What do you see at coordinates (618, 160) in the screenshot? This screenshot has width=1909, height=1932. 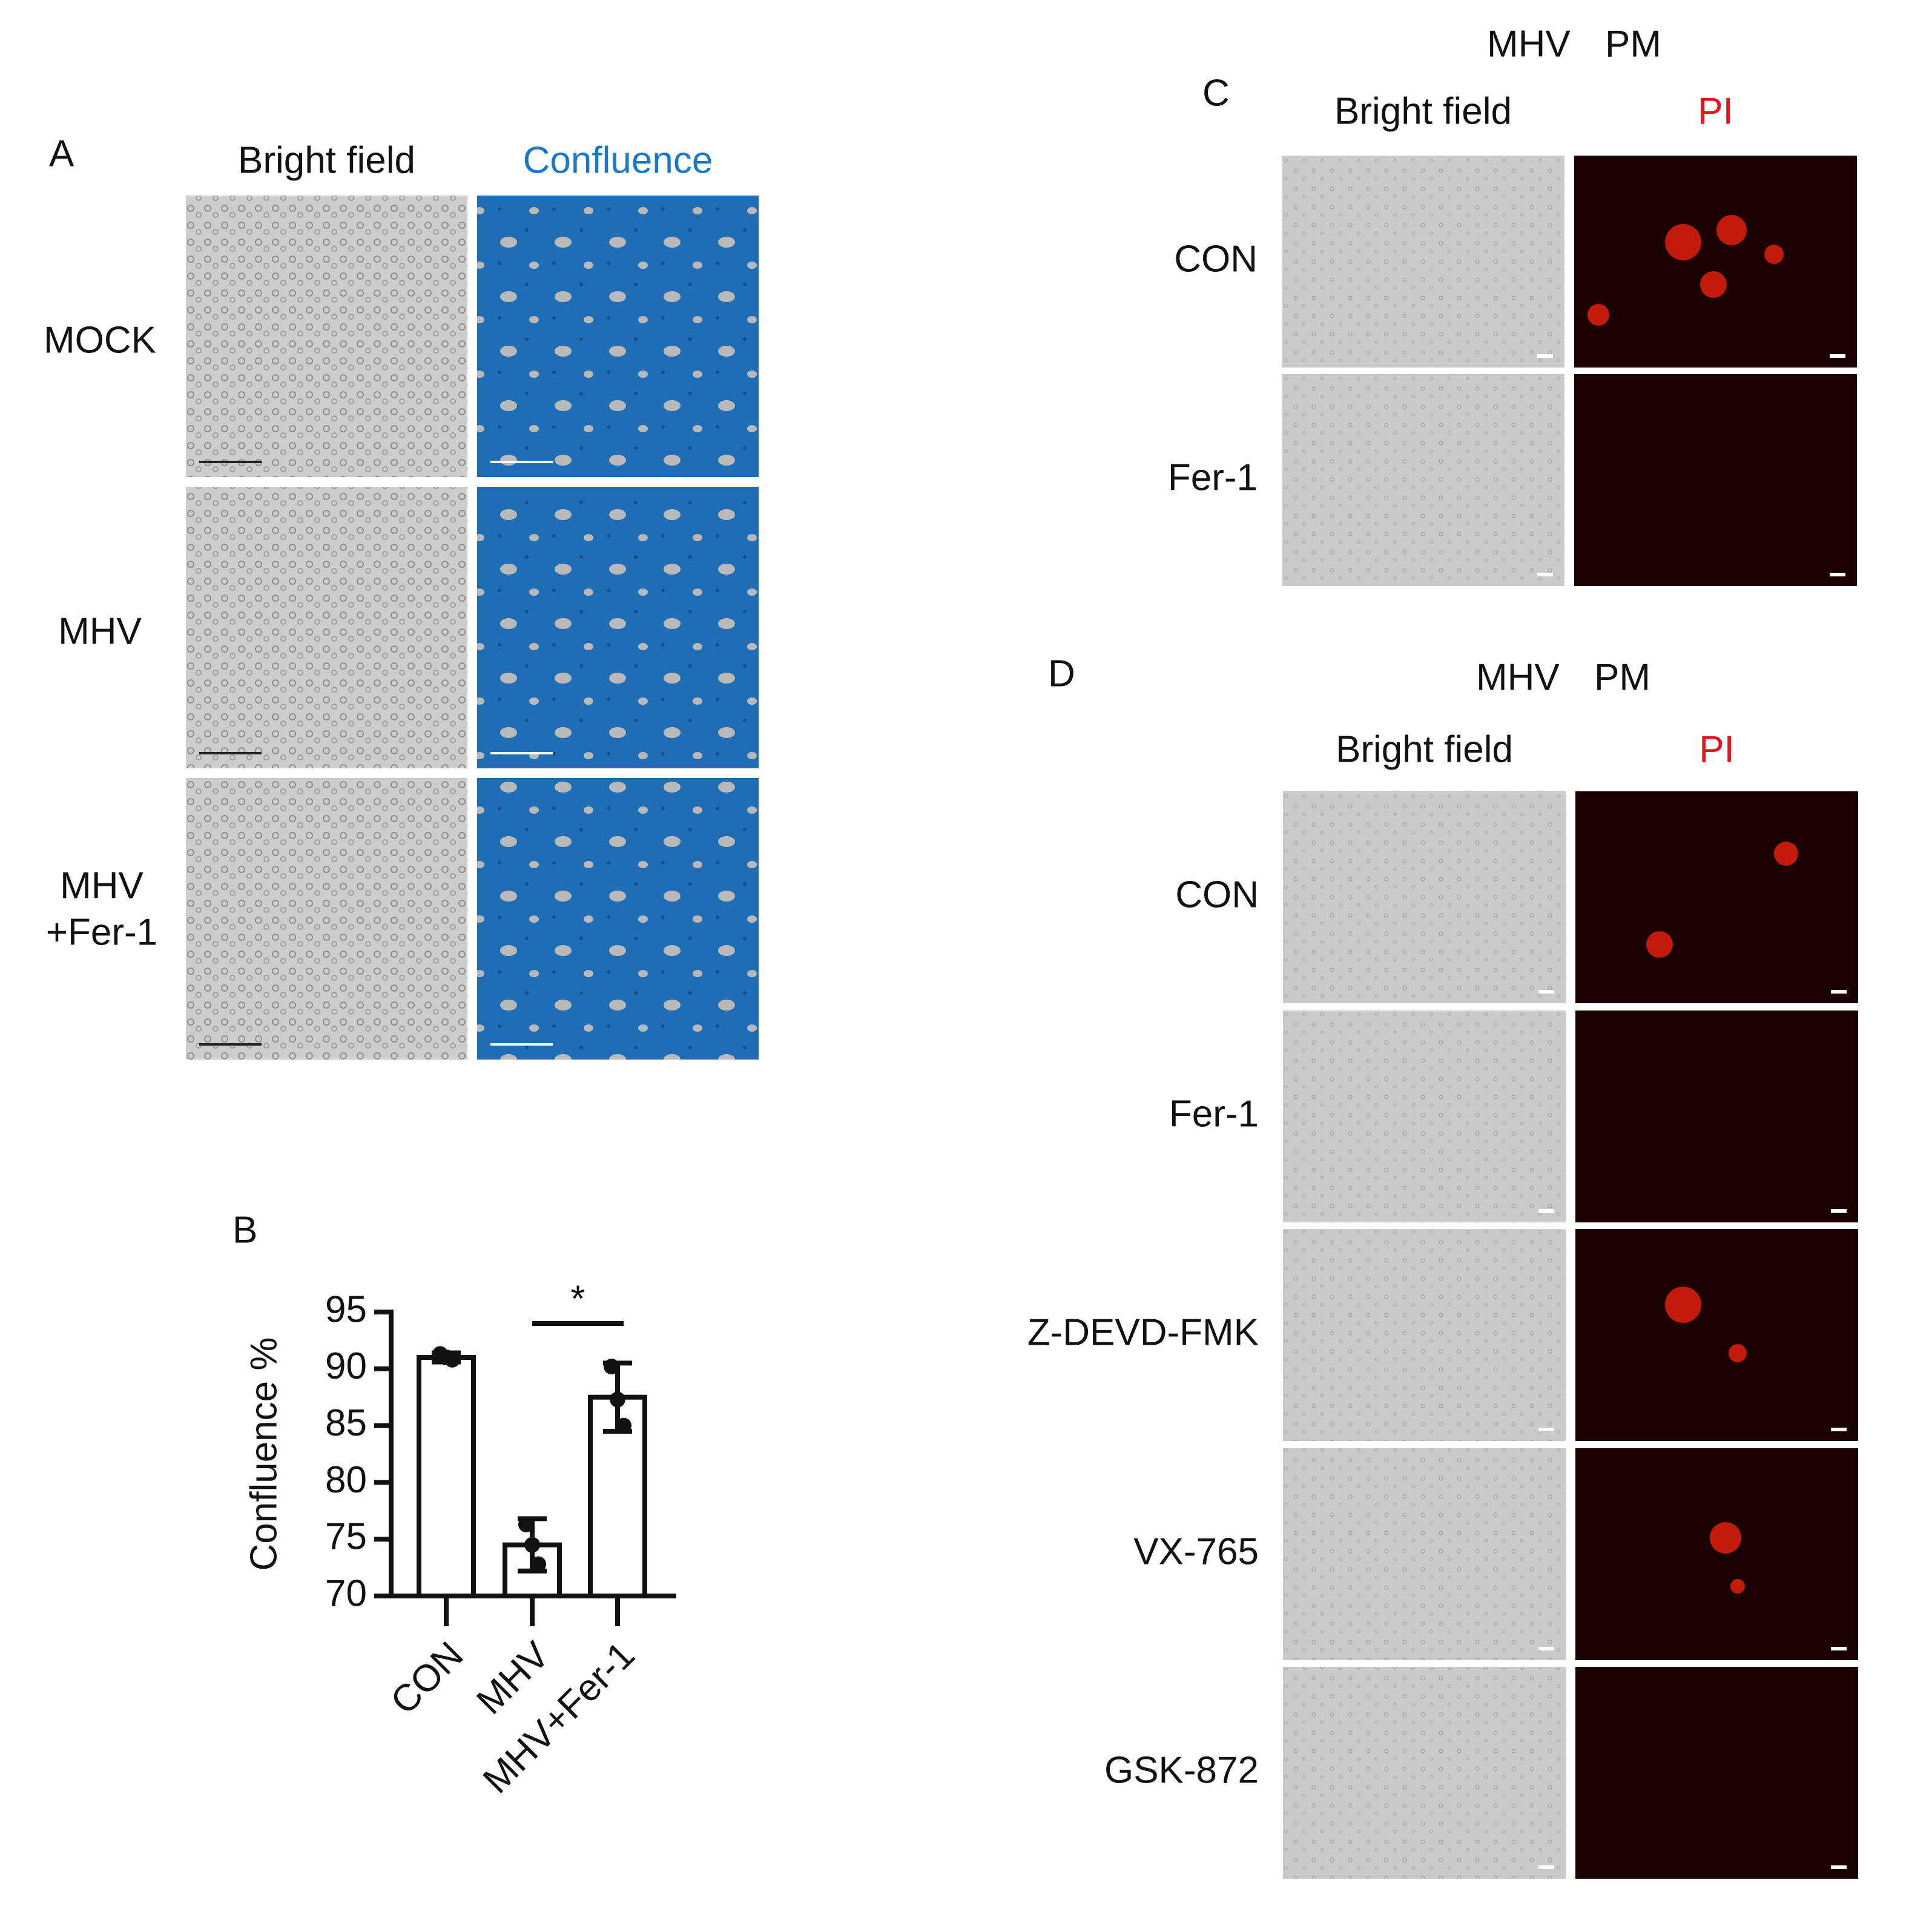 I see `column-header: Confluence` at bounding box center [618, 160].